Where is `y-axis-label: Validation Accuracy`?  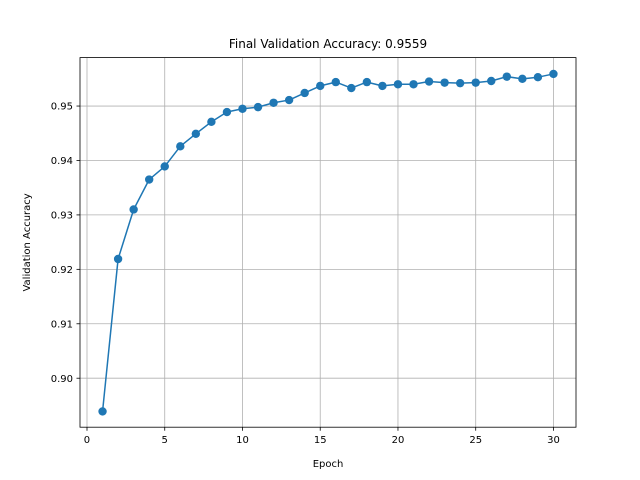
y-axis-label: Validation Accuracy is located at coordinates (27, 242).